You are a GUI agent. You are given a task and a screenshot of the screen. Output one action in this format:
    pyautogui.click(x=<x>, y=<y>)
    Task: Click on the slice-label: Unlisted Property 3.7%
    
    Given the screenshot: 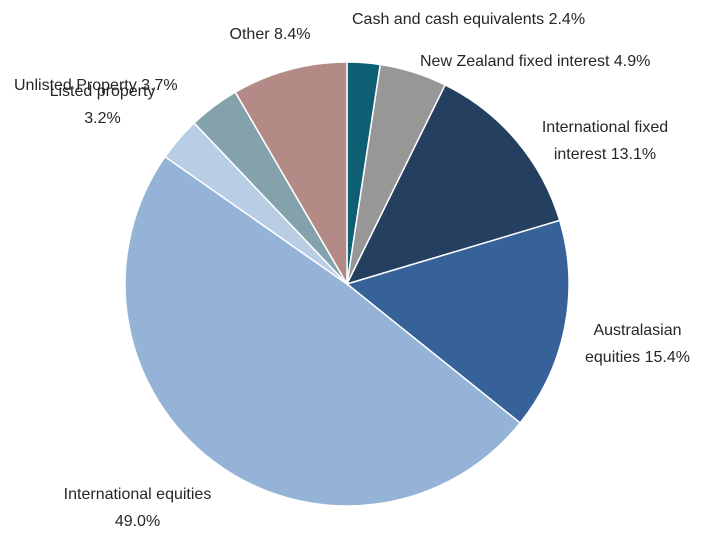 What is the action you would take?
    pyautogui.click(x=139, y=85)
    